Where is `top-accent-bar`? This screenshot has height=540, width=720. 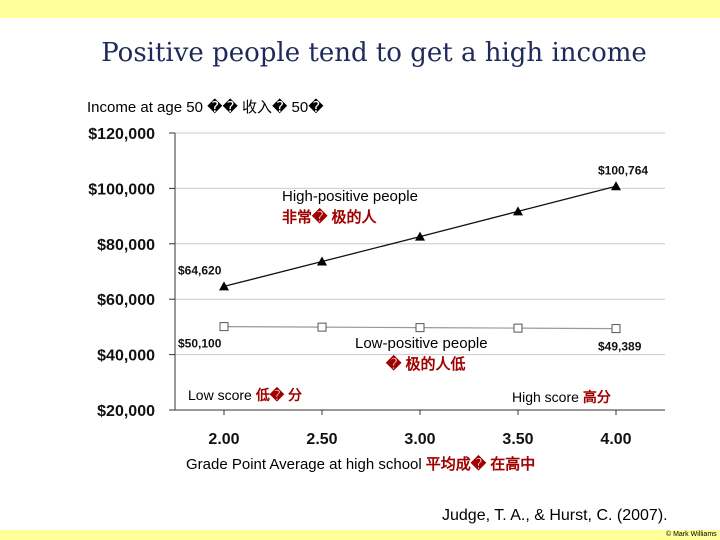
top-accent-bar is located at coordinates (360, 9).